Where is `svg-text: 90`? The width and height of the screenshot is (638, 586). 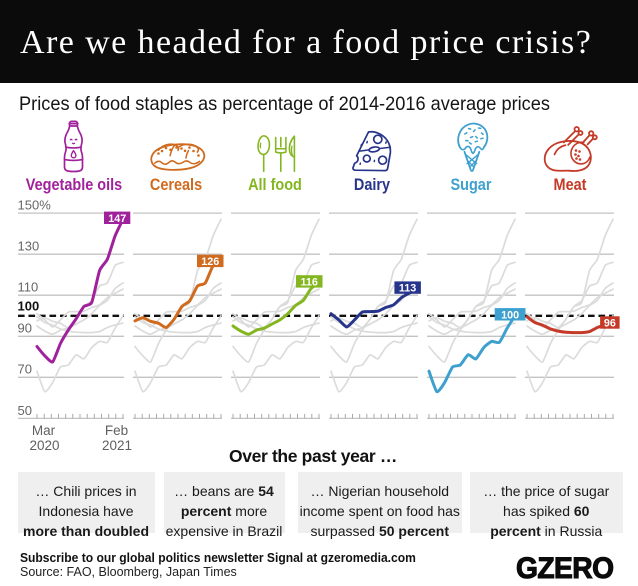 svg-text: 90 is located at coordinates (25, 328).